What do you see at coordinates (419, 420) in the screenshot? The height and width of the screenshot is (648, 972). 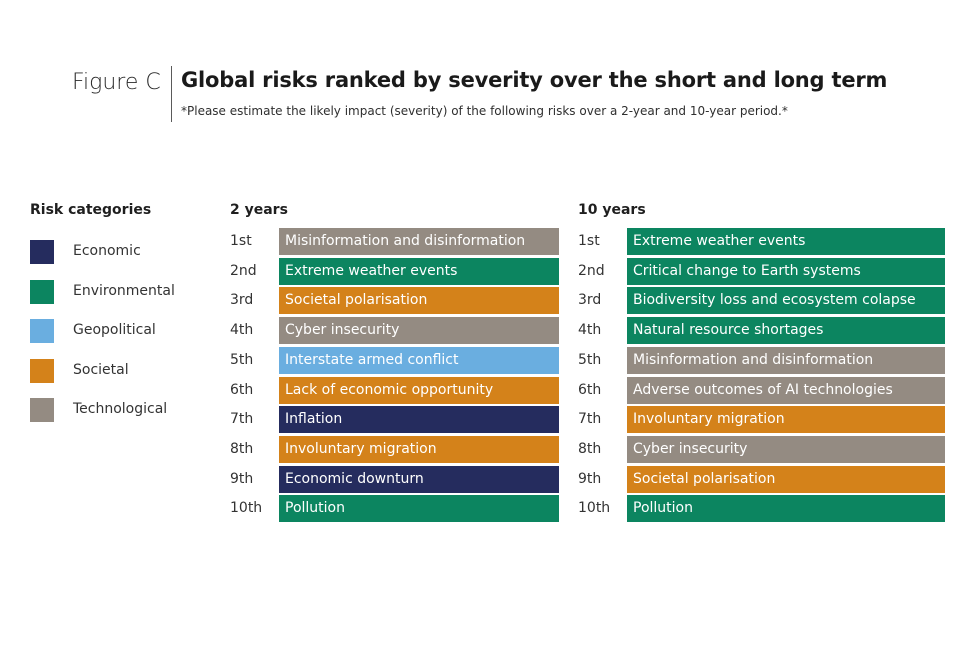 I see `risk-bar-economic: Inflation` at bounding box center [419, 420].